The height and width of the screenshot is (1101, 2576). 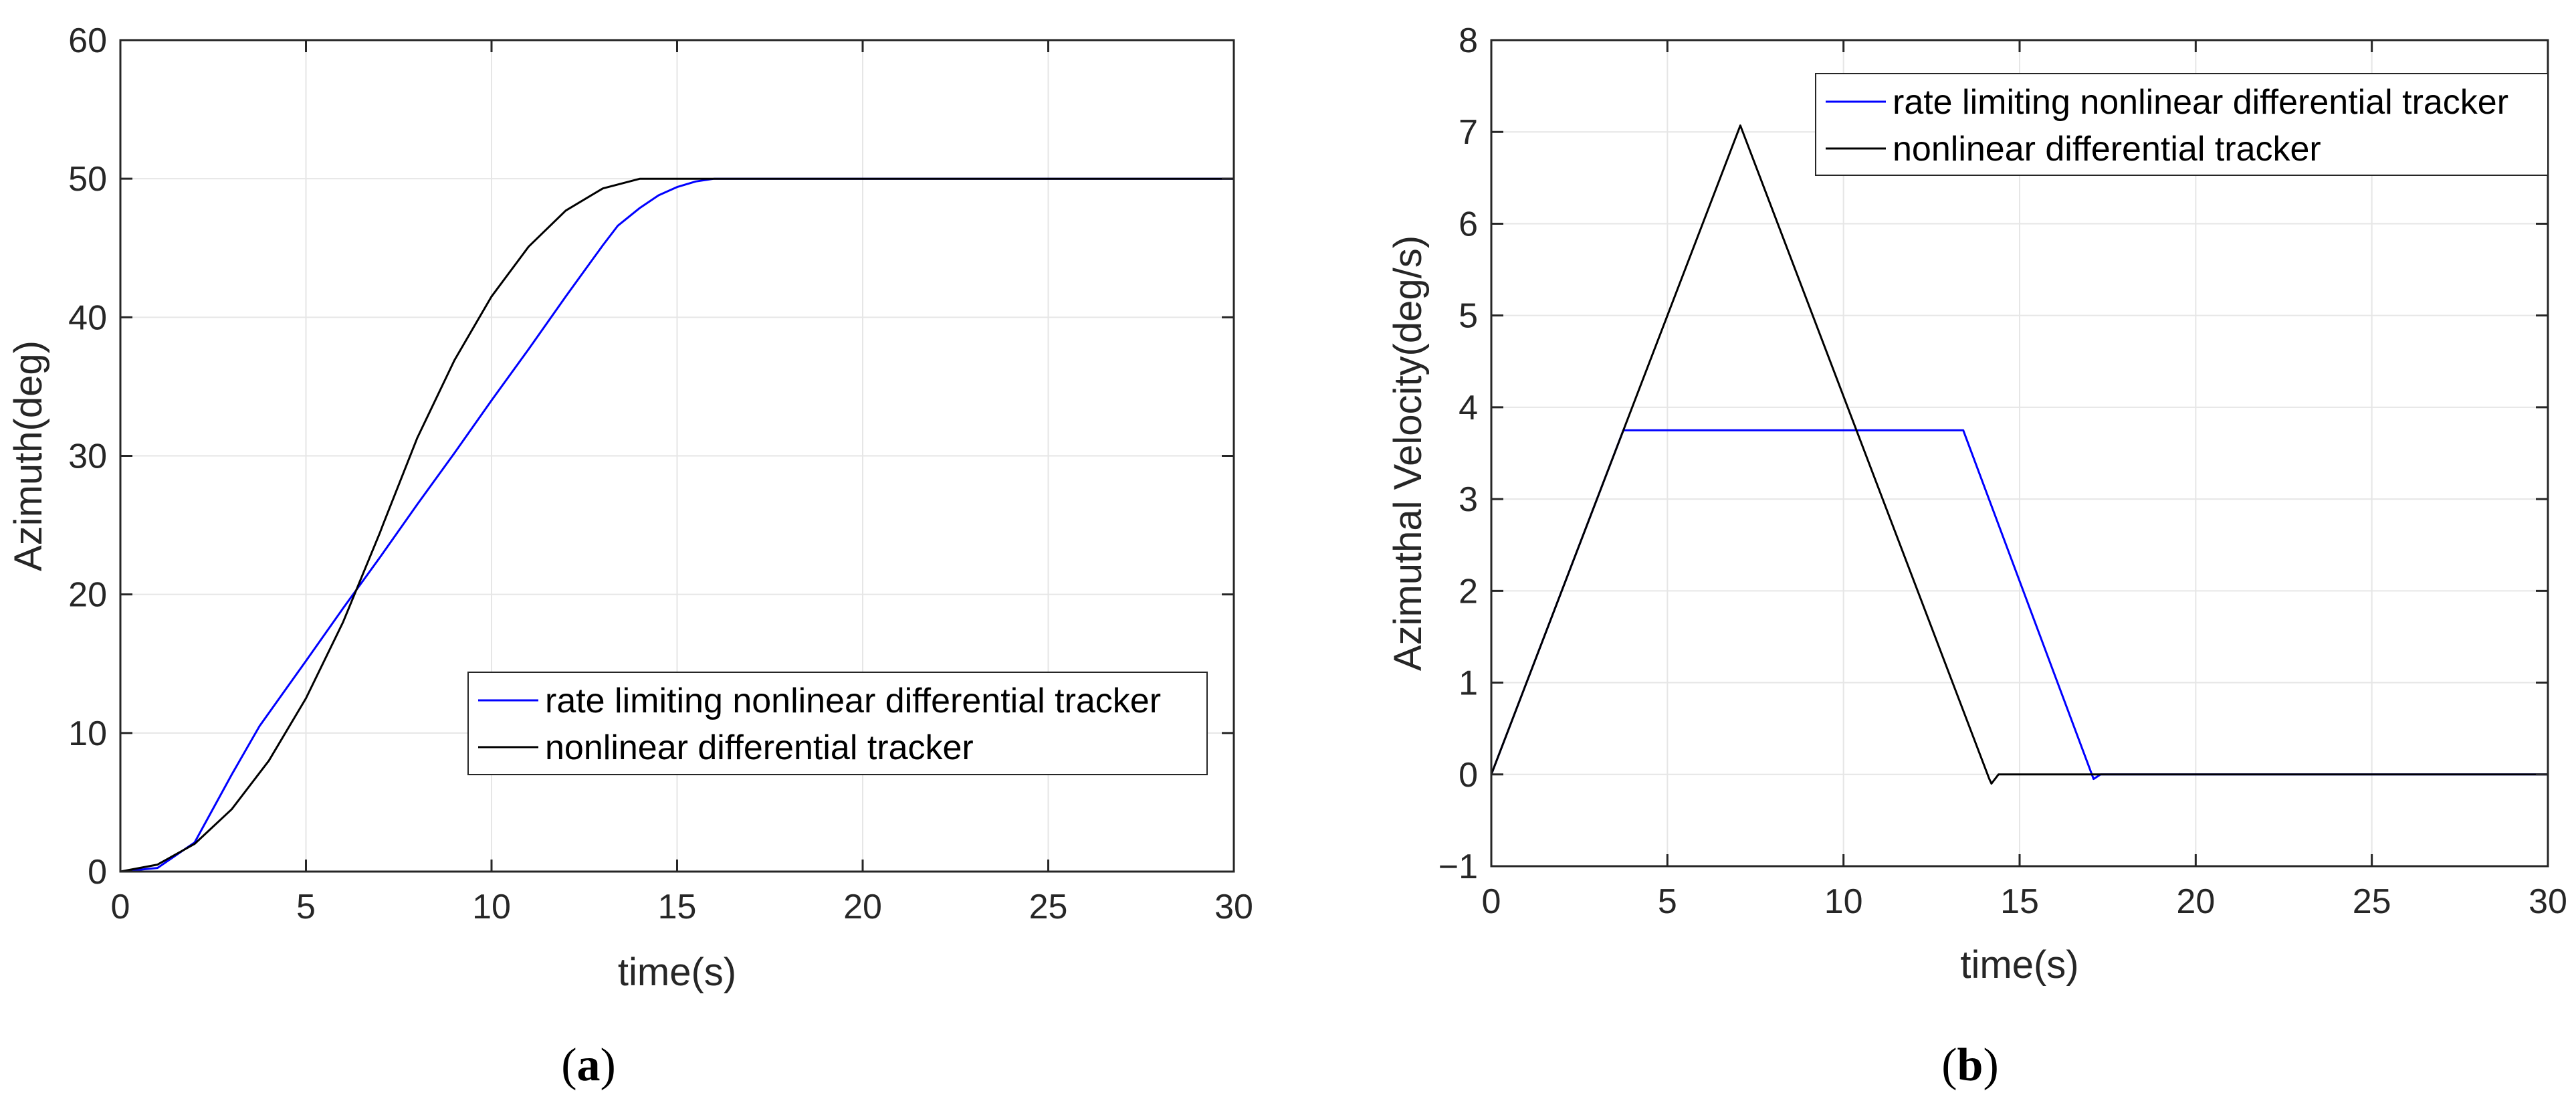 I want to click on y-tick-label: 40, so click(x=88, y=318).